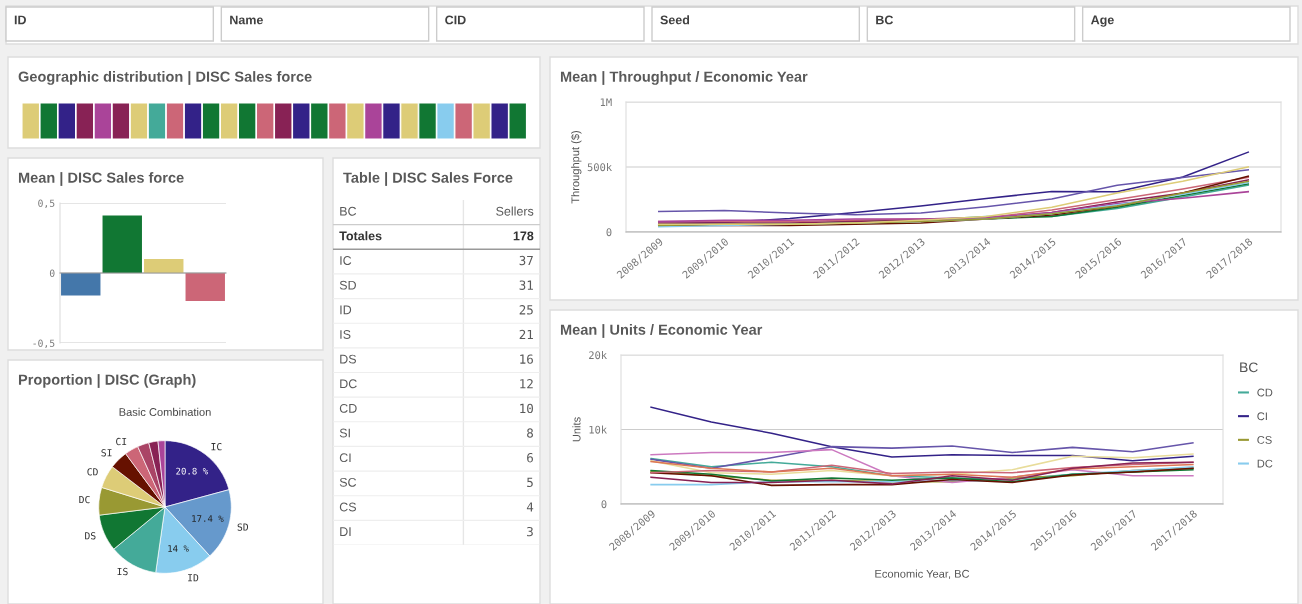 The width and height of the screenshot is (1302, 604). I want to click on legend-label: DC, so click(1265, 463).